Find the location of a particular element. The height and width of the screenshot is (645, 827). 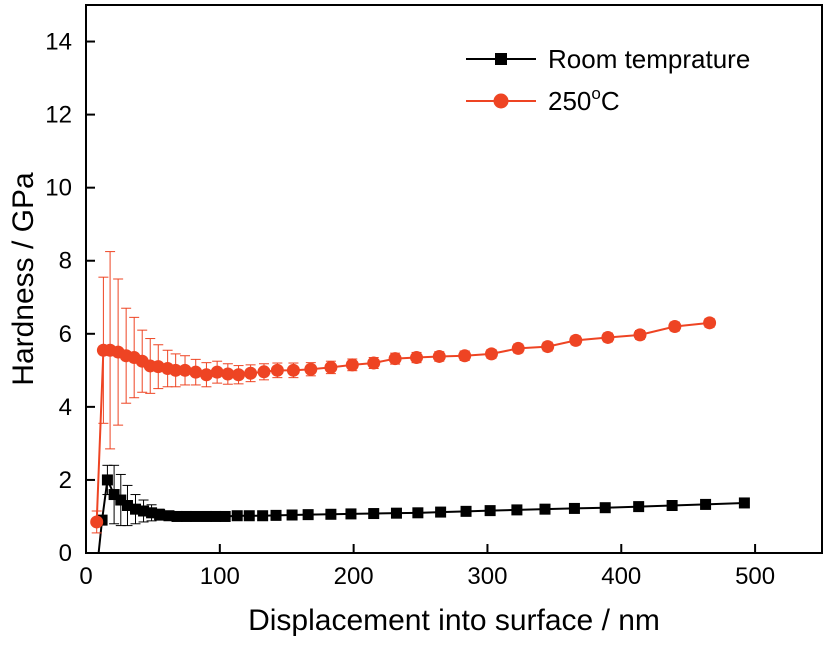

legend-label-250c-unit: C is located at coordinates (610, 101).